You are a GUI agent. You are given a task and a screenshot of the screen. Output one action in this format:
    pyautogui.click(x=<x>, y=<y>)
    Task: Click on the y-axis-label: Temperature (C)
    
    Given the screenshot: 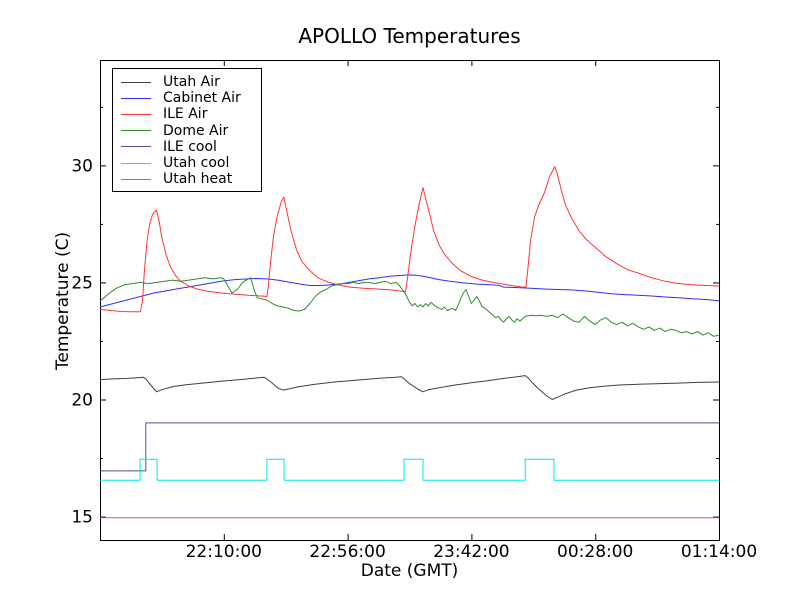 What is the action you would take?
    pyautogui.click(x=63, y=301)
    